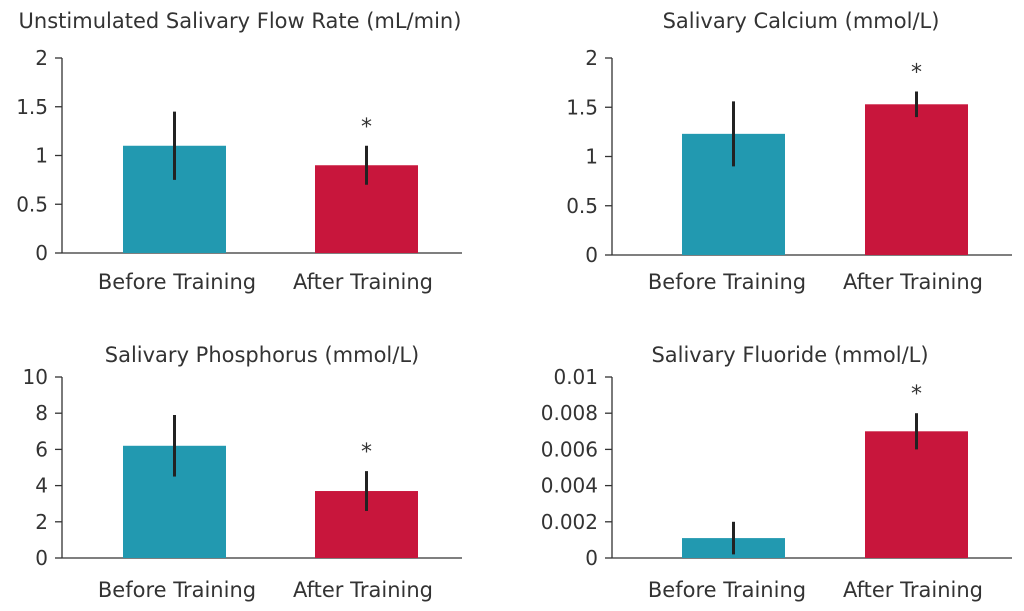 The height and width of the screenshot is (611, 1024). Describe the element at coordinates (41, 413) in the screenshot. I see `y-tick-label: 8` at that location.